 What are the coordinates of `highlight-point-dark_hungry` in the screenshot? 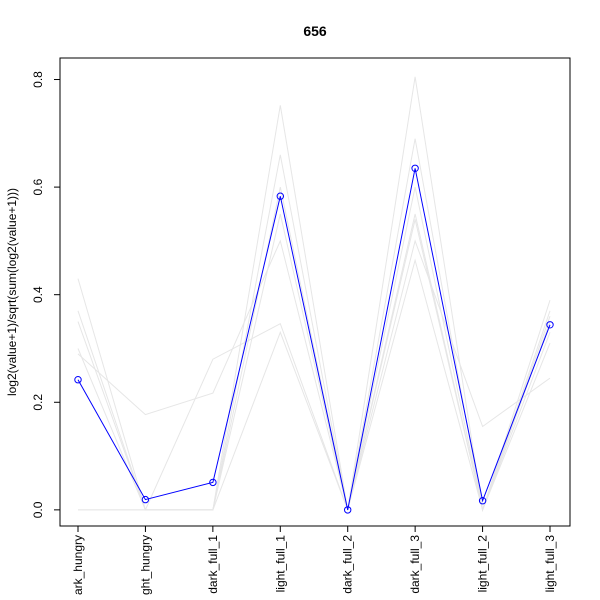 It's located at (78, 380).